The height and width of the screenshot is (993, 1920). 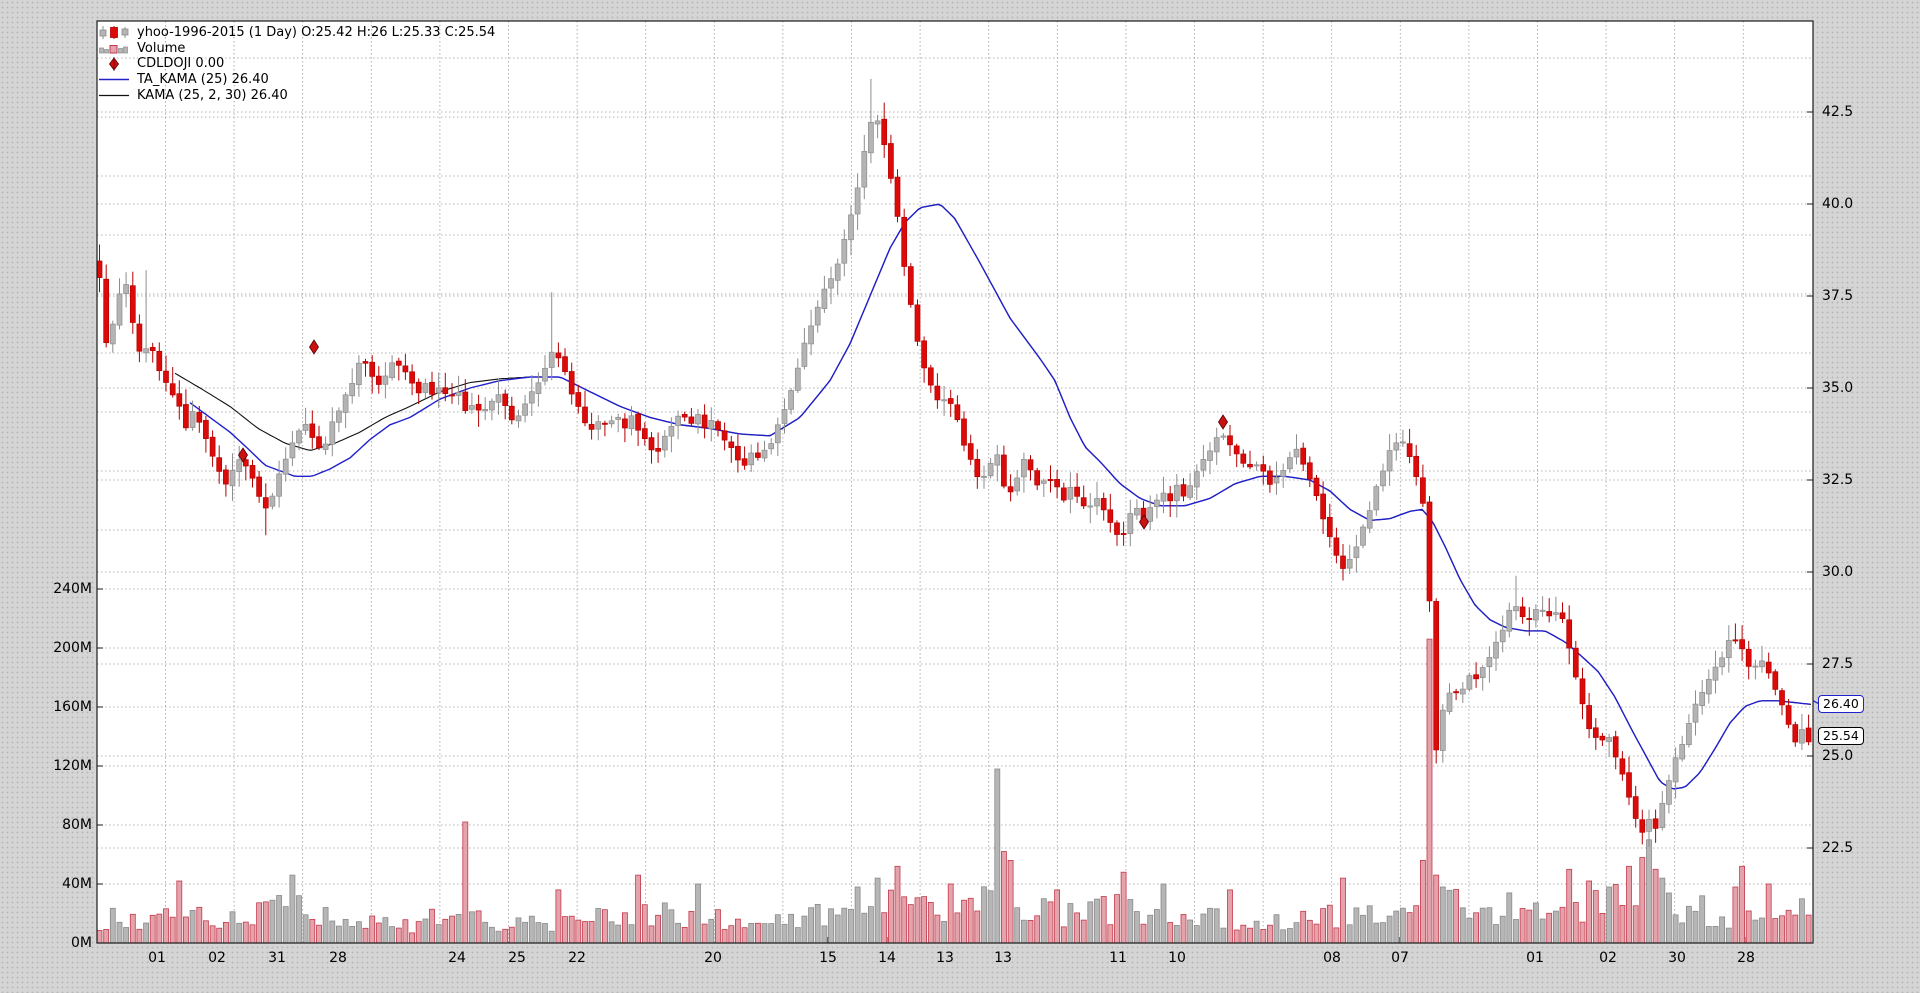 What do you see at coordinates (1838, 572) in the screenshot?
I see `price-tick-label: 30.0` at bounding box center [1838, 572].